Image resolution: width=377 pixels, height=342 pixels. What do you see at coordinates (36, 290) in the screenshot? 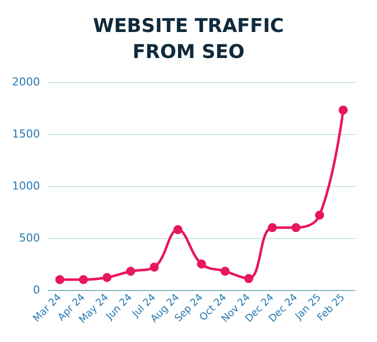
I see `y-tick-label: 0` at bounding box center [36, 290].